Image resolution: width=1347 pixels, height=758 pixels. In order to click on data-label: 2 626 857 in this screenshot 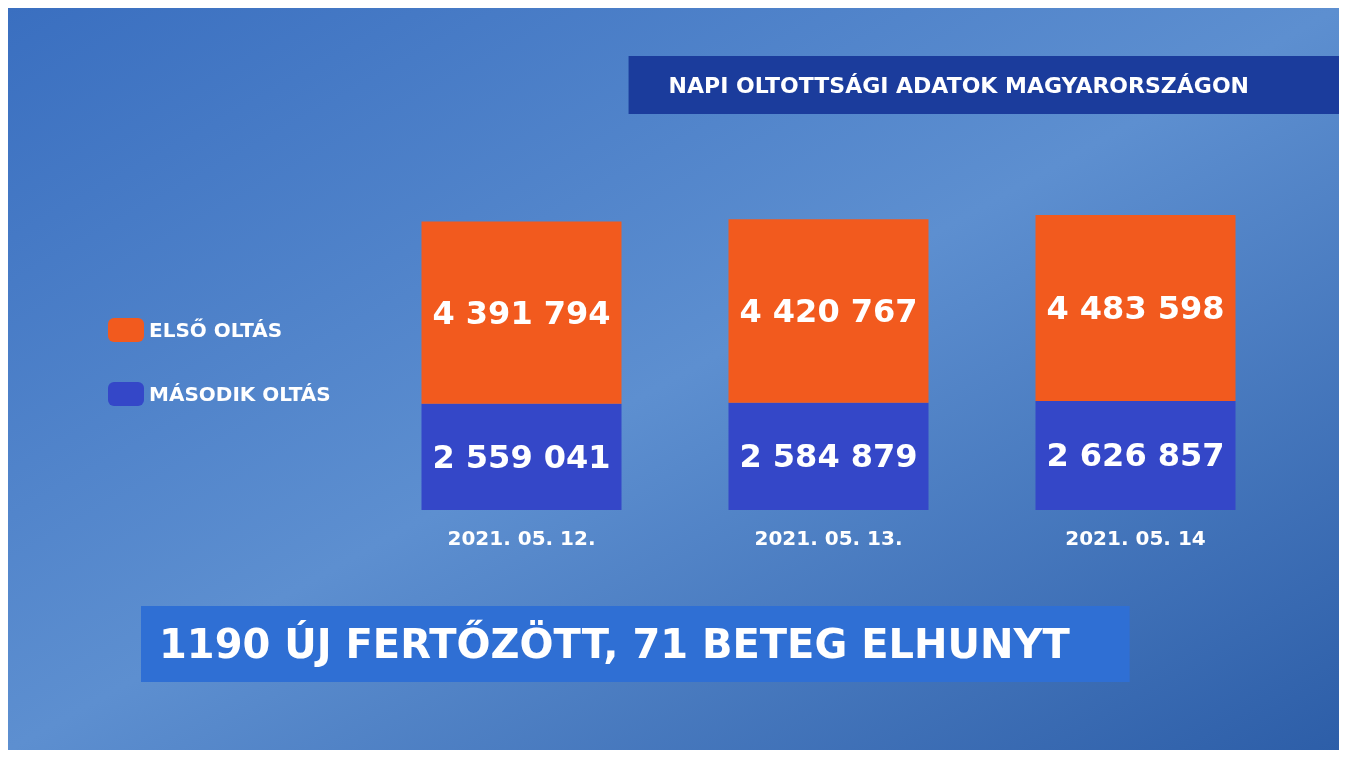, I will do `click(1135, 455)`.